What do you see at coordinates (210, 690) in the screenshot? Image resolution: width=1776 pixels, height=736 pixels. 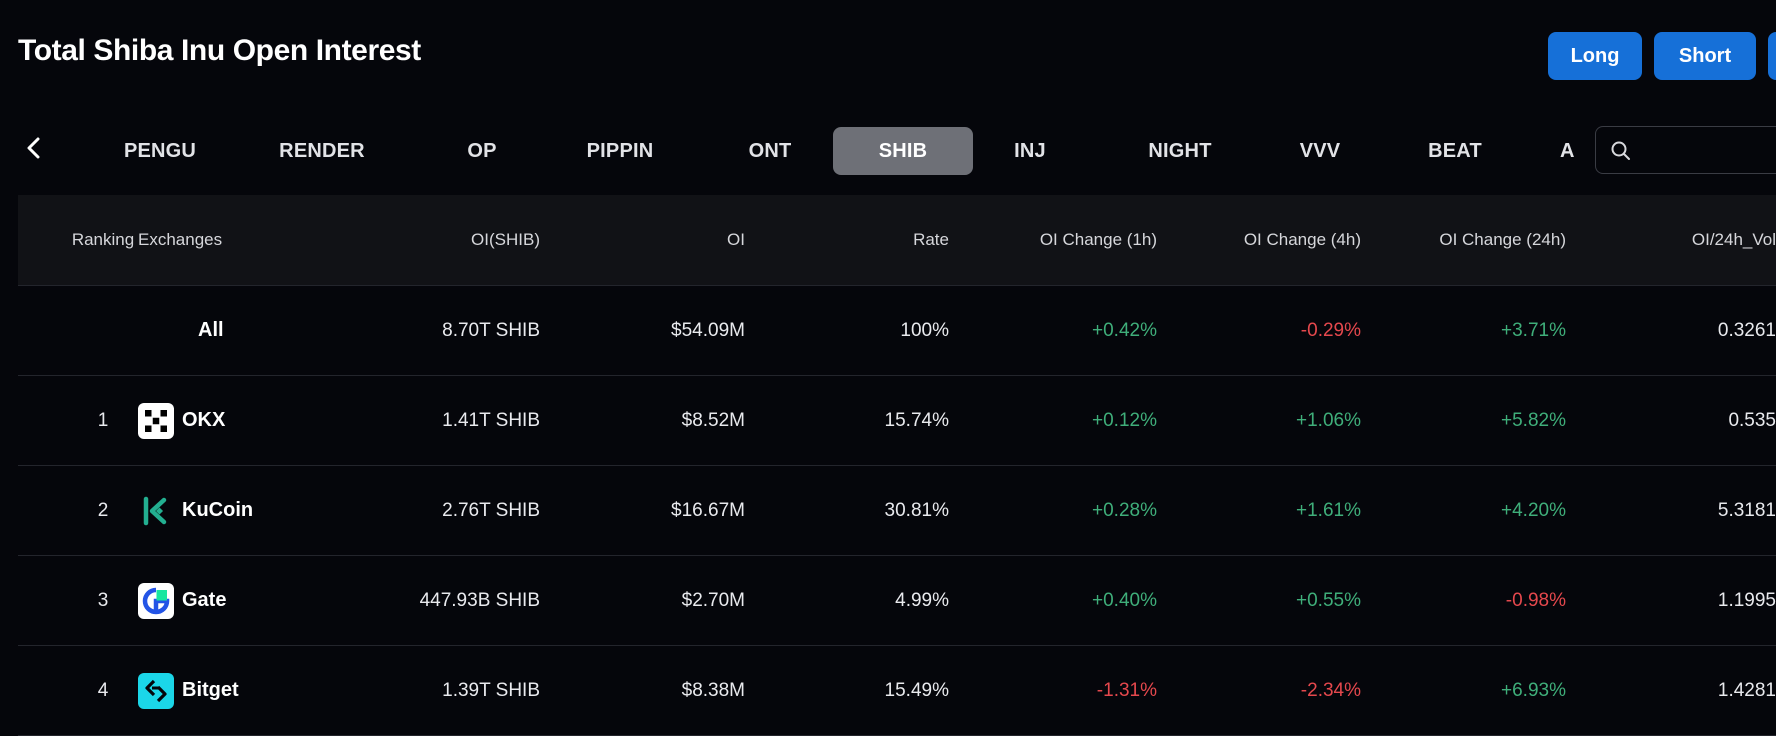 I see `exchange-name: Bitget` at bounding box center [210, 690].